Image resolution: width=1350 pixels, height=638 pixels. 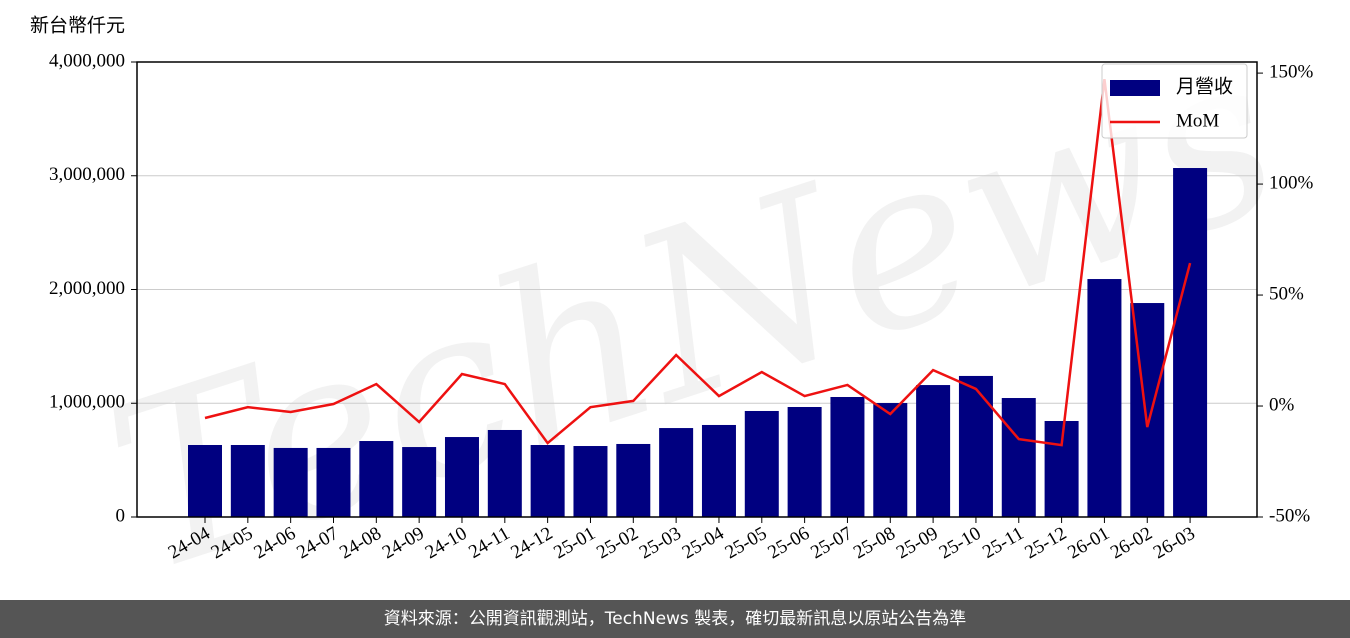 What do you see at coordinates (831, 543) in the screenshot?
I see `x-tick-label: 25-07` at bounding box center [831, 543].